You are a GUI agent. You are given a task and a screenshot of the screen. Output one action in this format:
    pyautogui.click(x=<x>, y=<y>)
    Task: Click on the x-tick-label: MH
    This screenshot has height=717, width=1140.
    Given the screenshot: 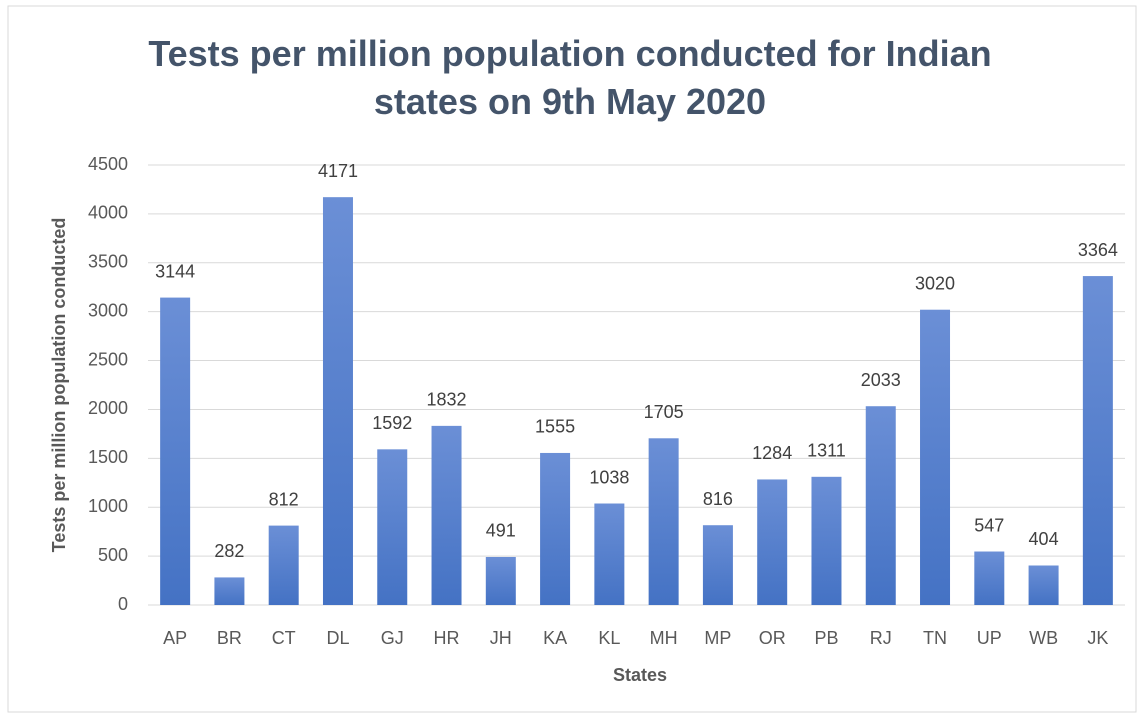 What is the action you would take?
    pyautogui.click(x=664, y=638)
    